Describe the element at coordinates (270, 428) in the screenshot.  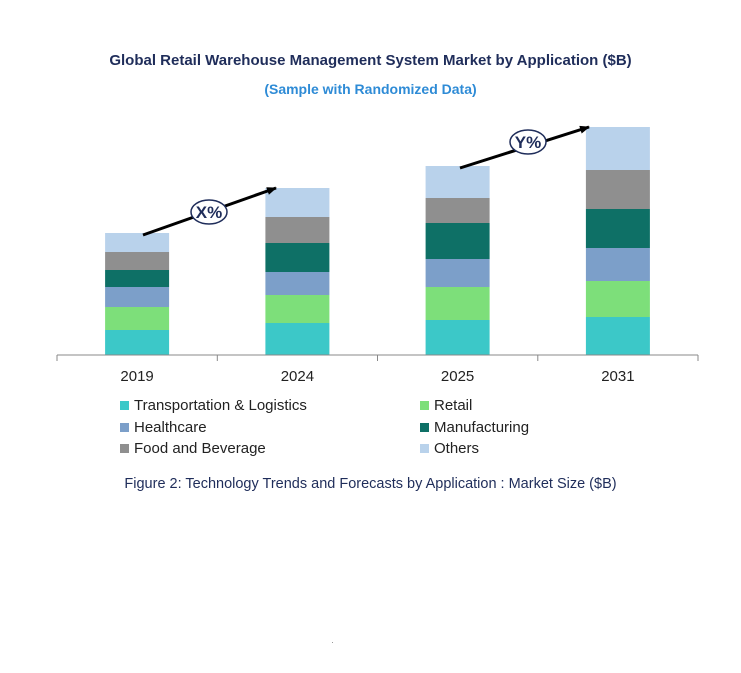
I see `legend-item-healthcare: Healthcare` at that location.